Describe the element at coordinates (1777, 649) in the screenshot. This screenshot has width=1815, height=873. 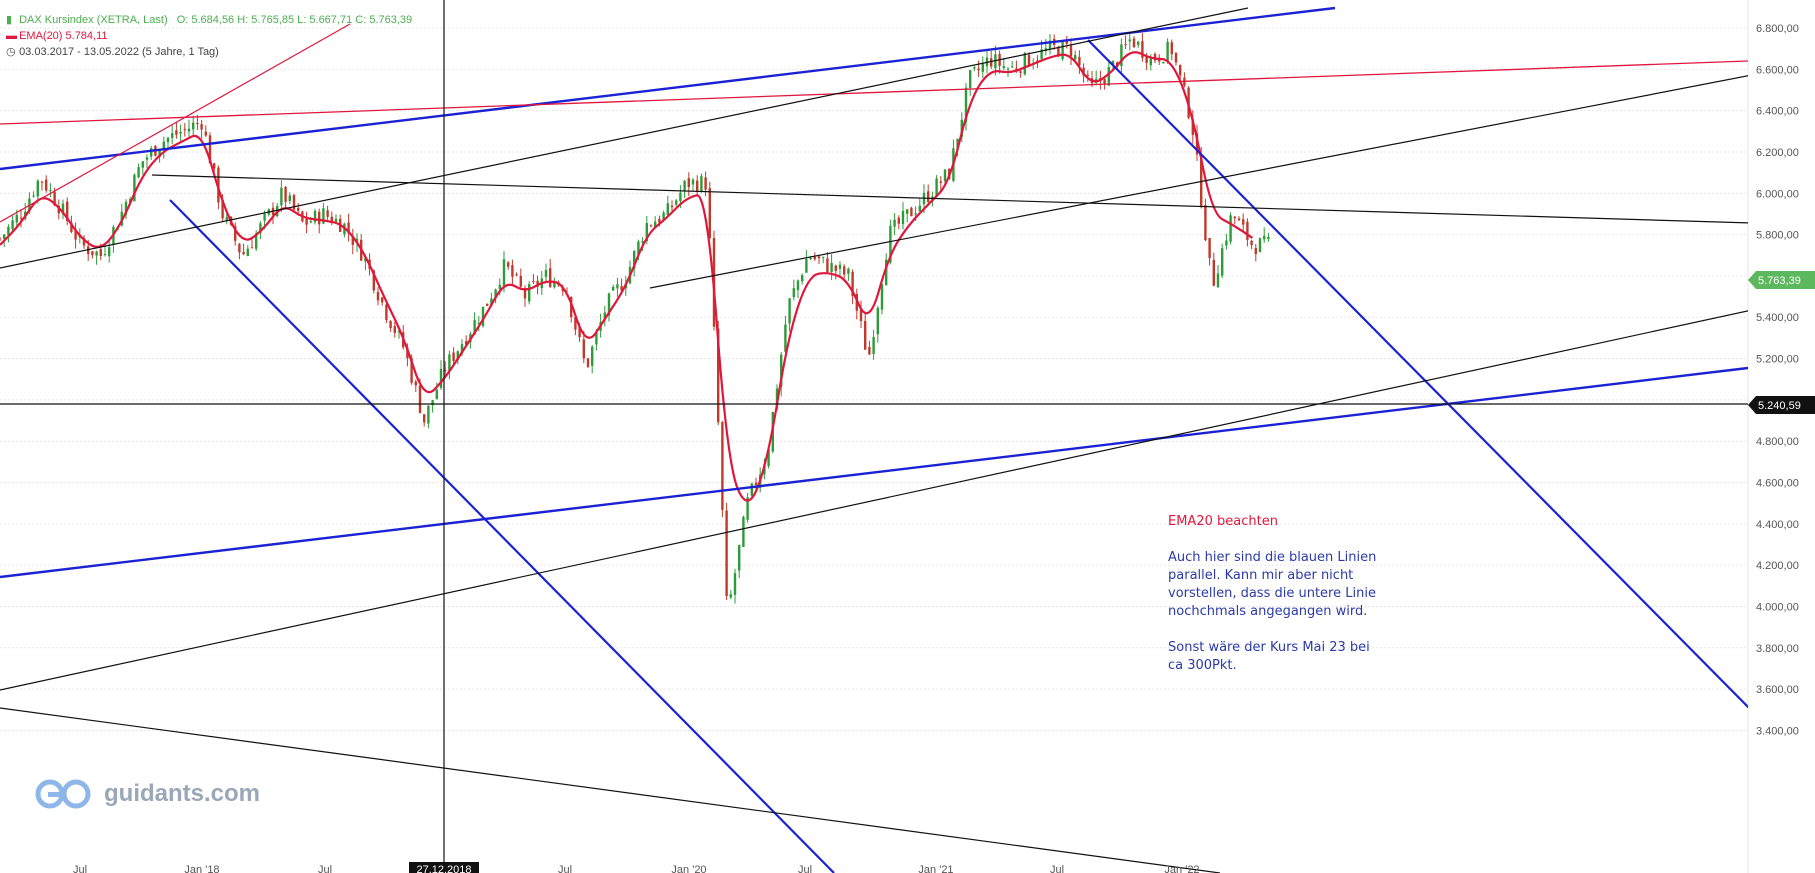
I see `y-tick-label: 3.800,00` at that location.